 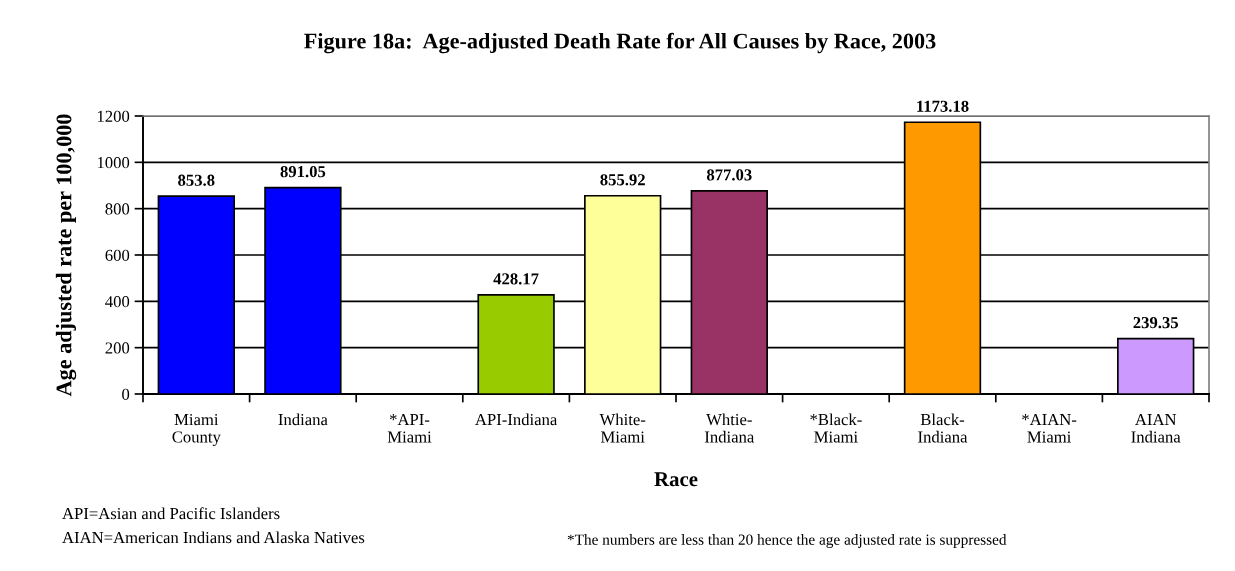 What do you see at coordinates (622, 180) in the screenshot?
I see `data-label: 855.92` at bounding box center [622, 180].